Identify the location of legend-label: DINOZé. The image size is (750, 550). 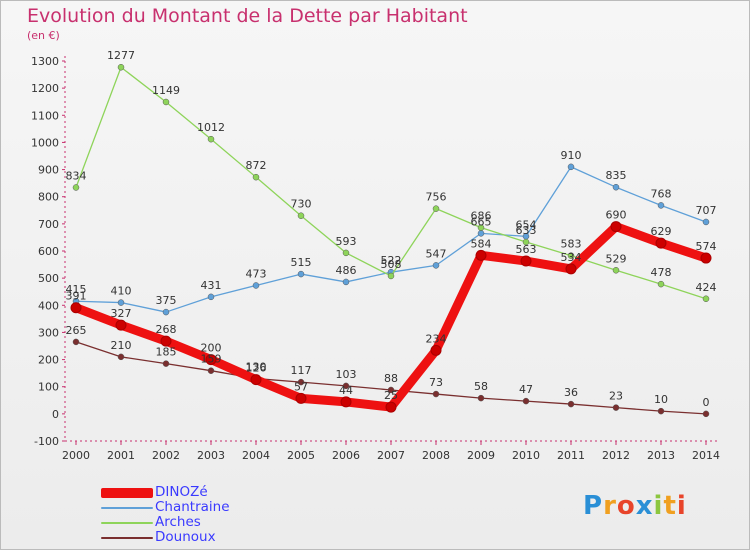
(181, 492).